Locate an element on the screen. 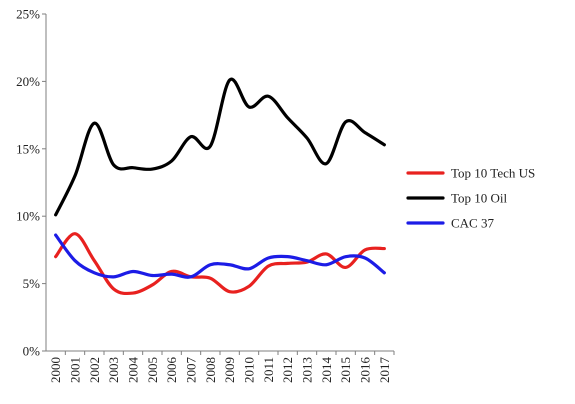  y-axis-tick-labels: 0% 5% 10% 15% 20% 25% is located at coordinates (31, 183).